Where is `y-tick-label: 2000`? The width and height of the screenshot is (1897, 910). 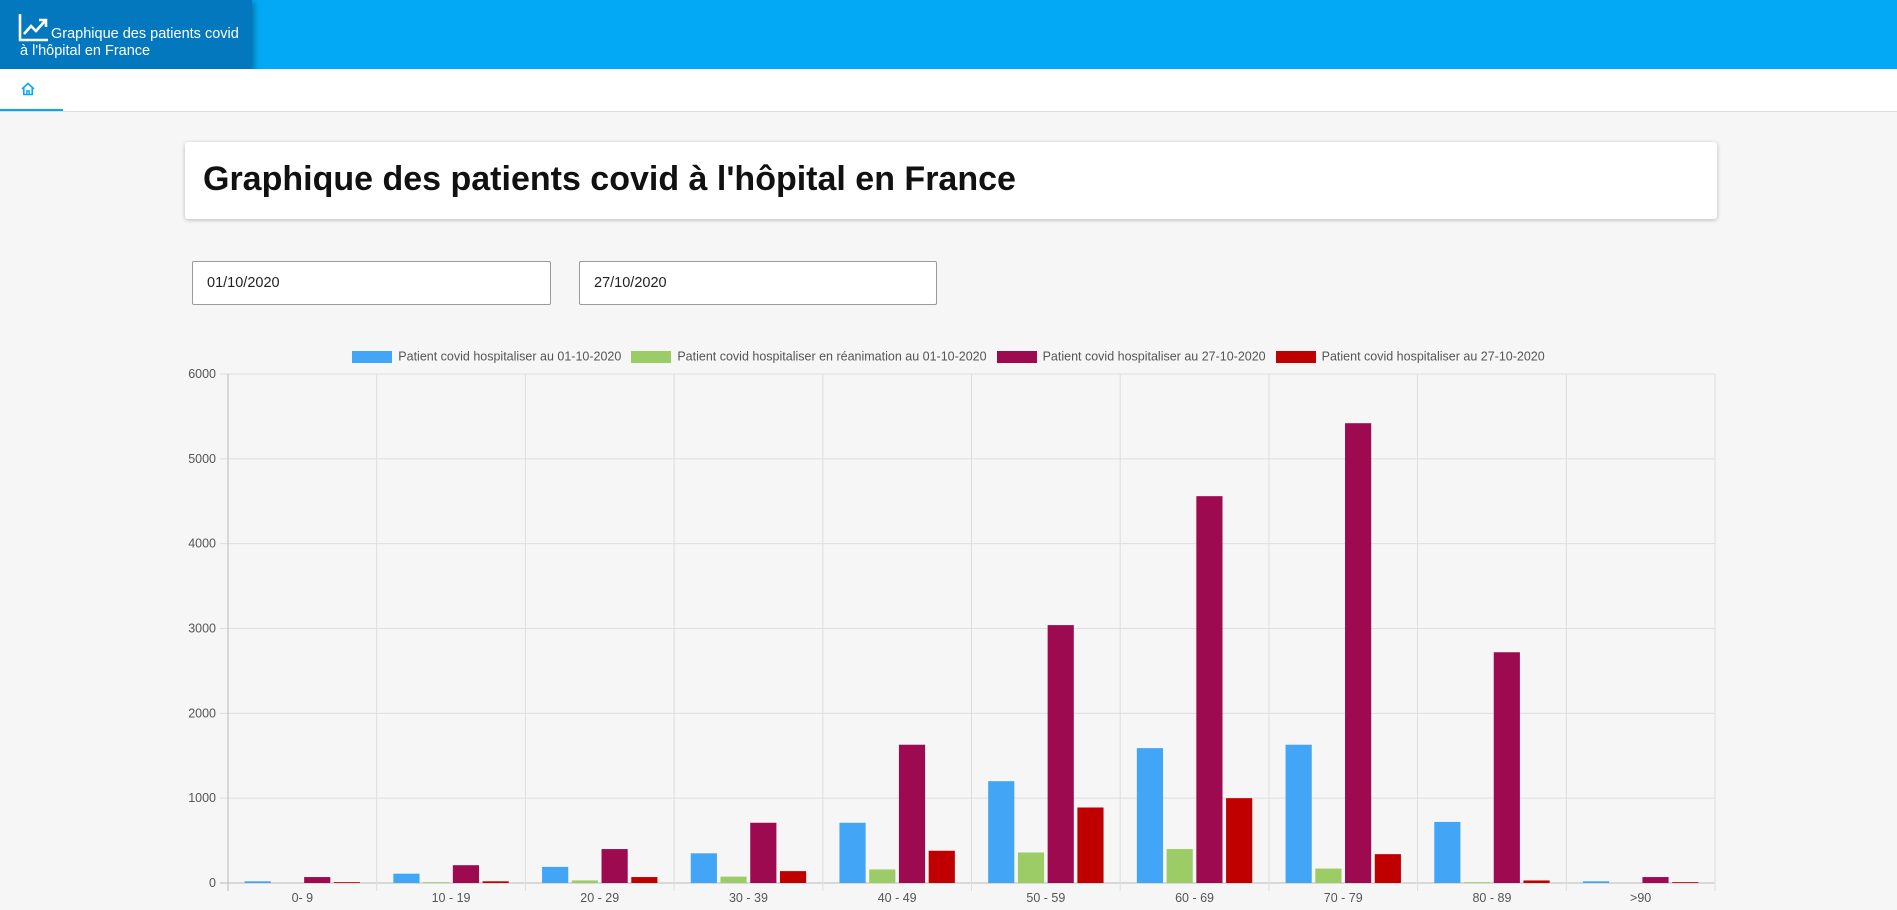 y-tick-label: 2000 is located at coordinates (202, 713).